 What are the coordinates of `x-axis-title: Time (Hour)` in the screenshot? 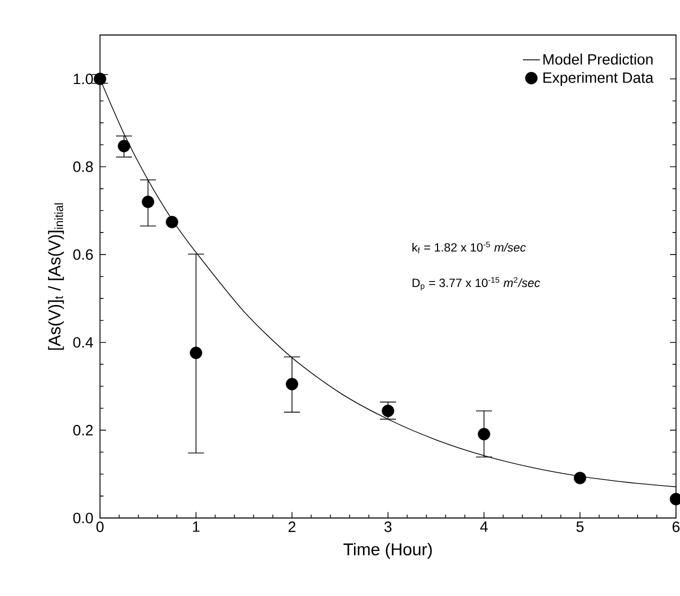 It's located at (388, 550).